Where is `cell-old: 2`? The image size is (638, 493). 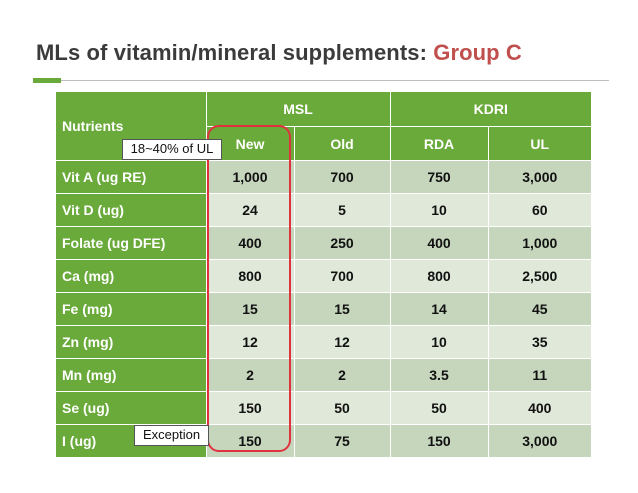 cell-old: 2 is located at coordinates (342, 375).